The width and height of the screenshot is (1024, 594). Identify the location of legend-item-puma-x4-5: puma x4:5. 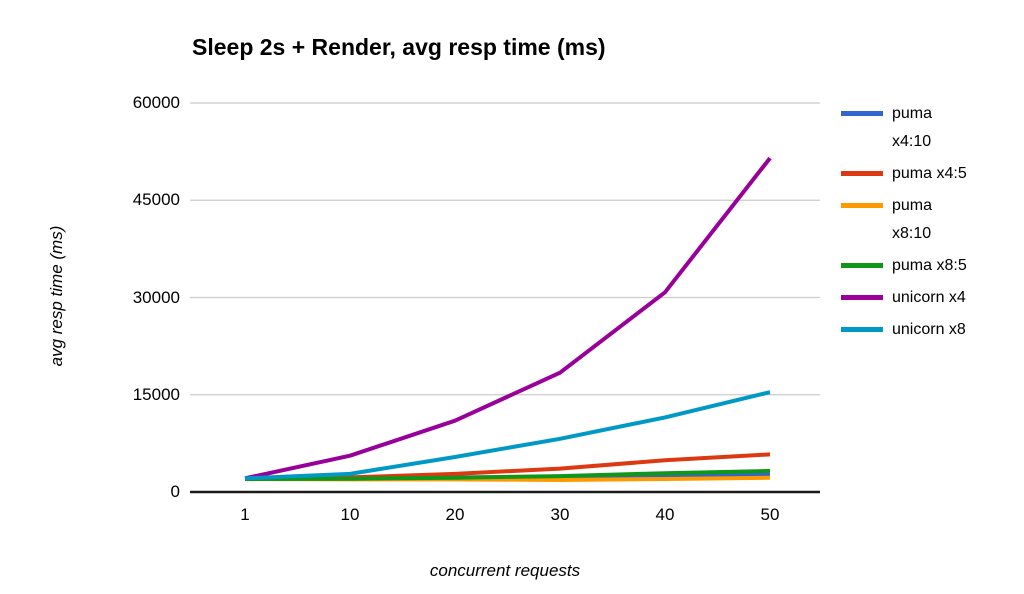
(931, 174).